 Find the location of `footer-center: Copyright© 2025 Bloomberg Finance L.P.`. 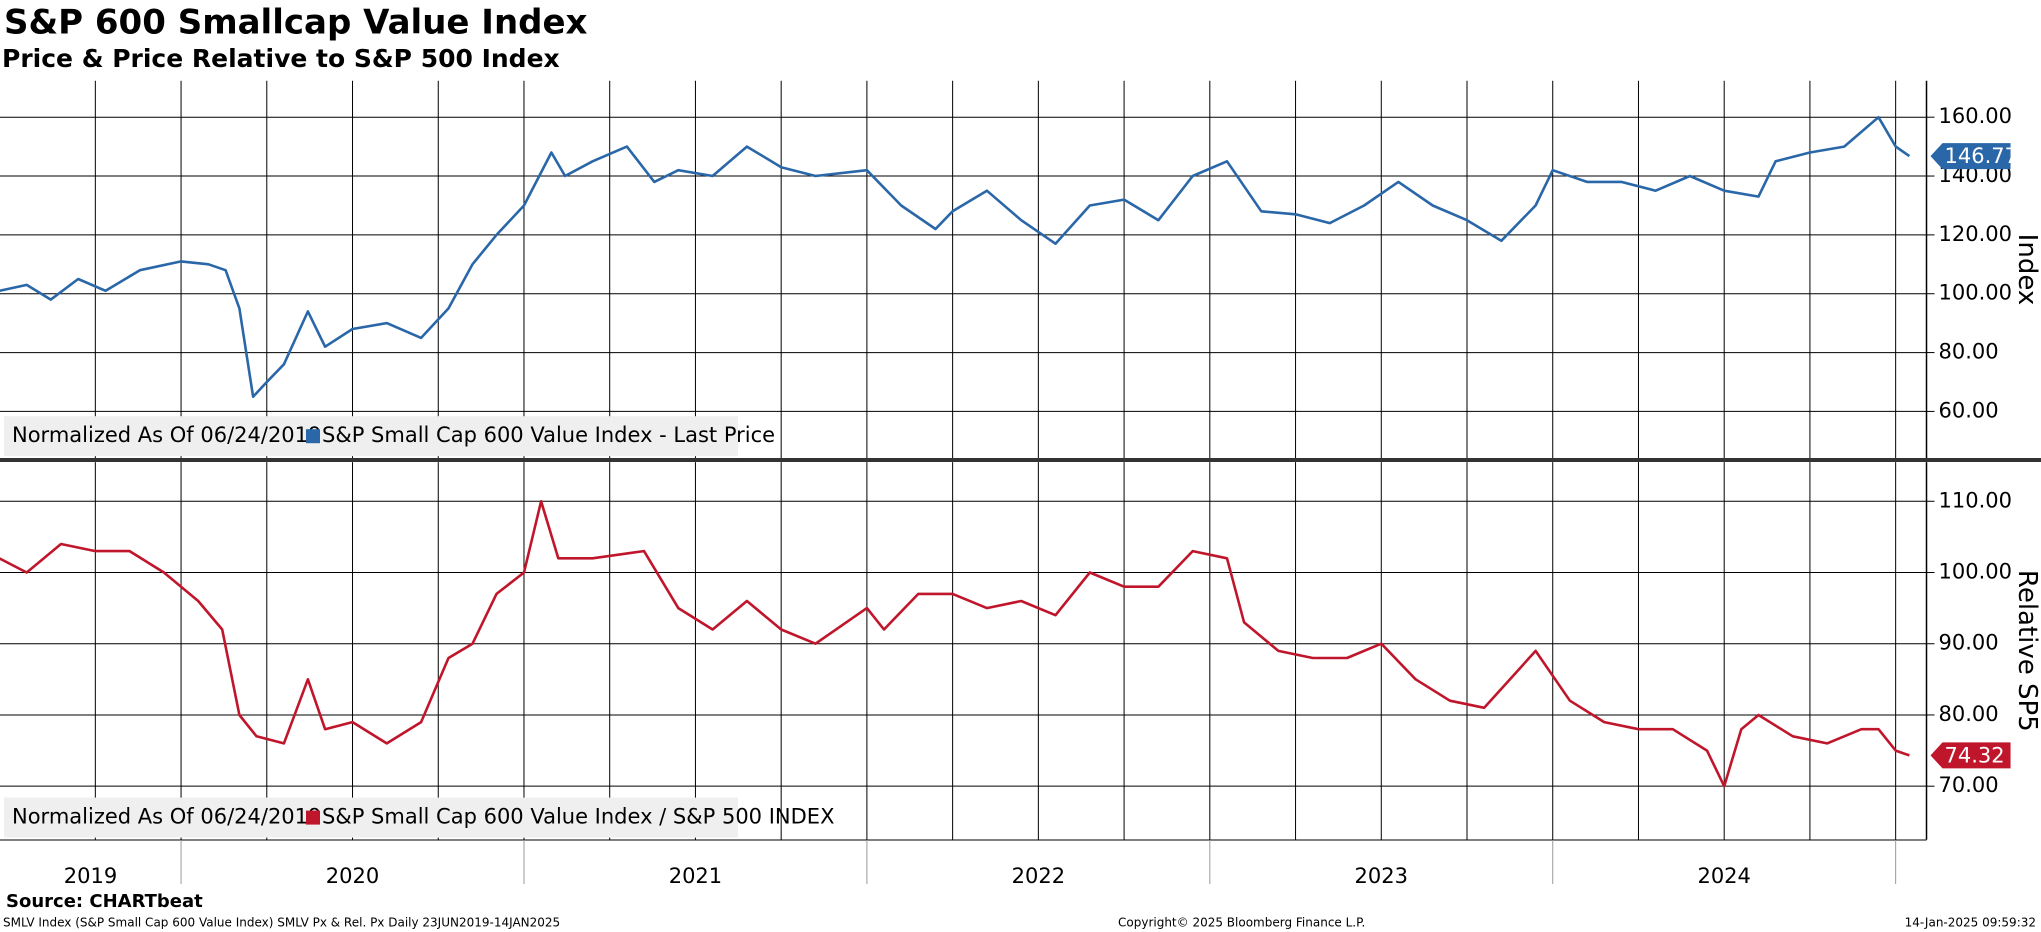

footer-center: Copyright© 2025 Bloomberg Finance L.P. is located at coordinates (1241, 923).